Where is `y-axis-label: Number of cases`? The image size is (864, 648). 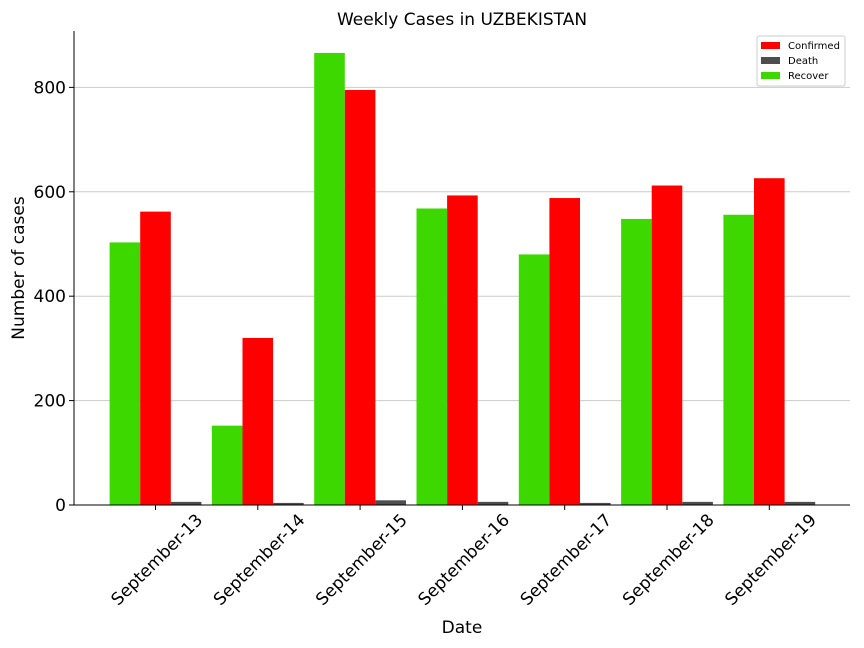 y-axis-label: Number of cases is located at coordinates (19, 268).